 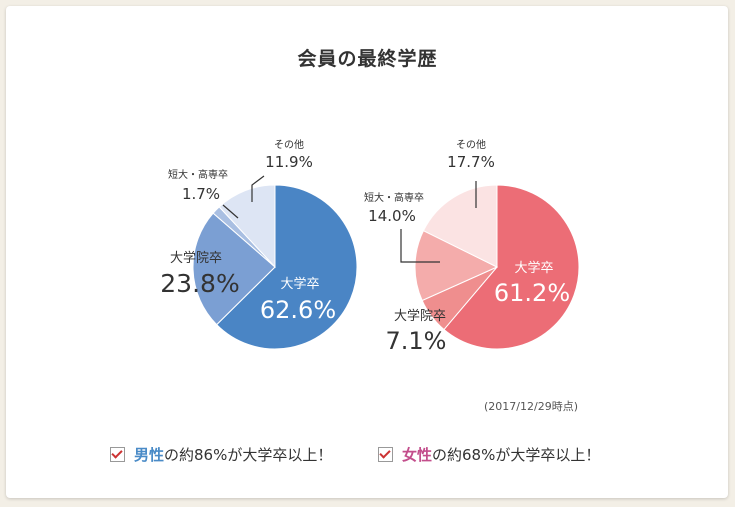 I want to click on label-cat-male-grad: 大学院卒, so click(x=196, y=258).